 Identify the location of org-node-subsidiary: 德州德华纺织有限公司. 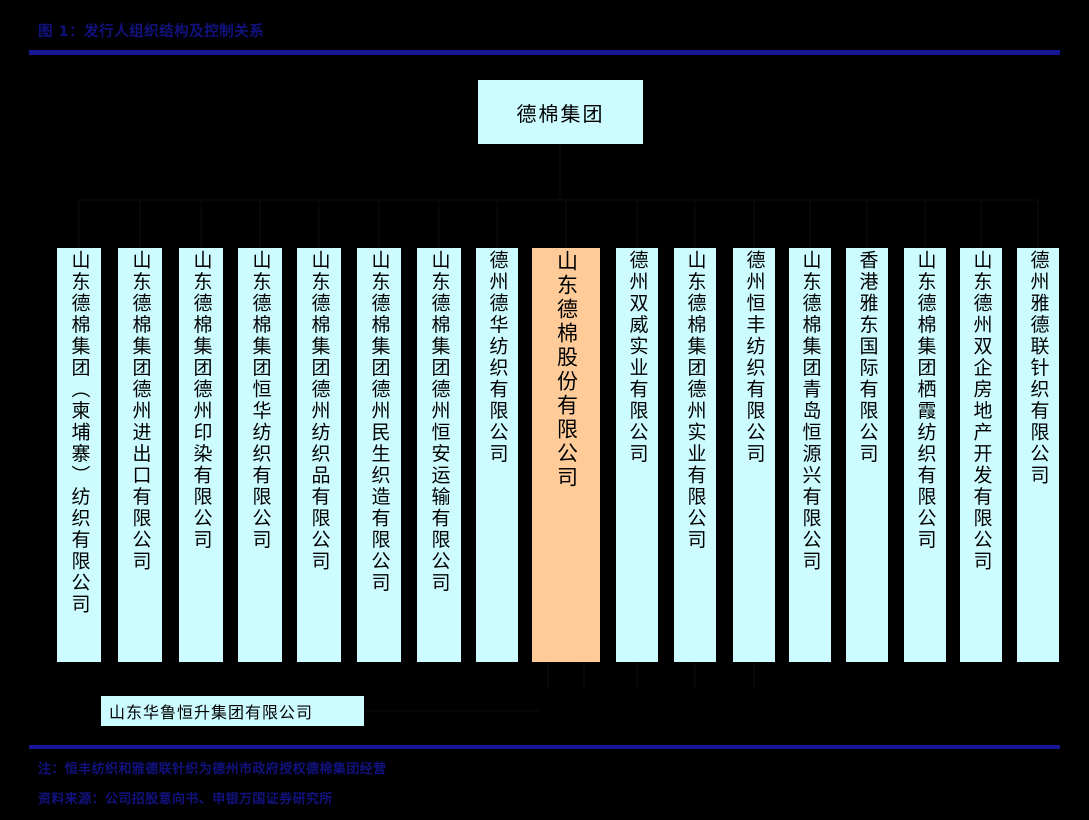
(497, 455).